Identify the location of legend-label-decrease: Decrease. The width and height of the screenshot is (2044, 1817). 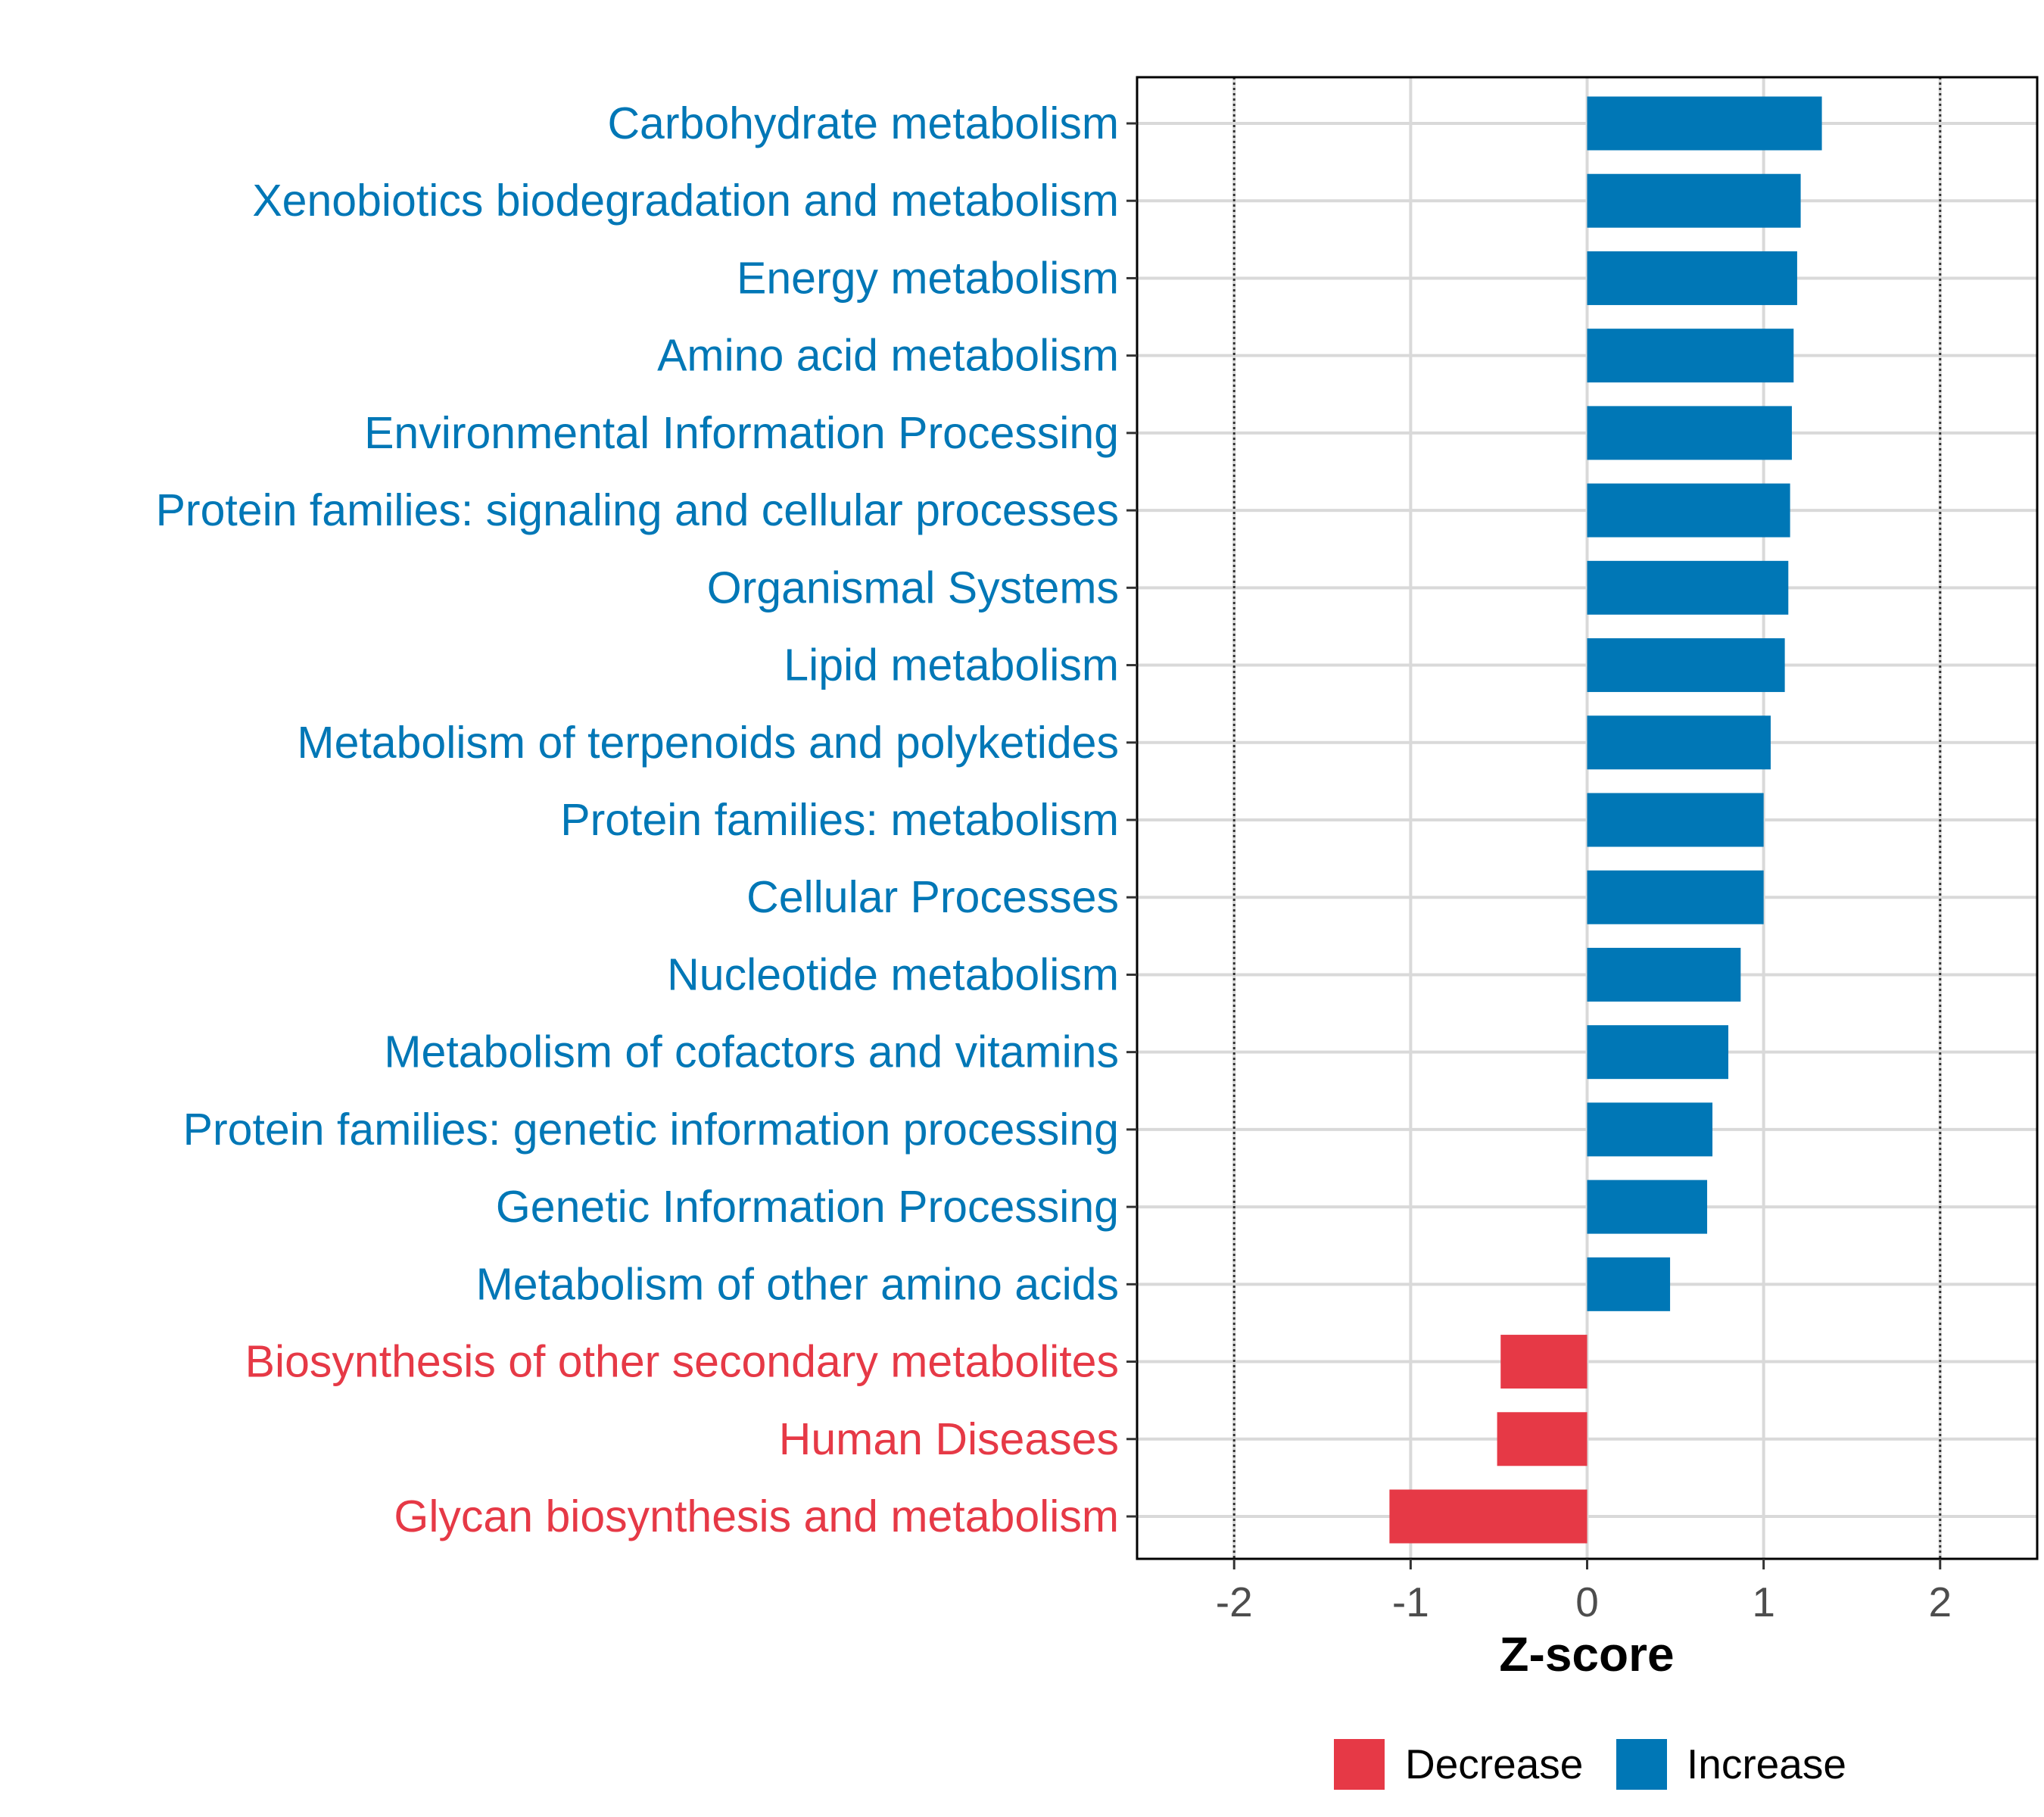
(1494, 1764).